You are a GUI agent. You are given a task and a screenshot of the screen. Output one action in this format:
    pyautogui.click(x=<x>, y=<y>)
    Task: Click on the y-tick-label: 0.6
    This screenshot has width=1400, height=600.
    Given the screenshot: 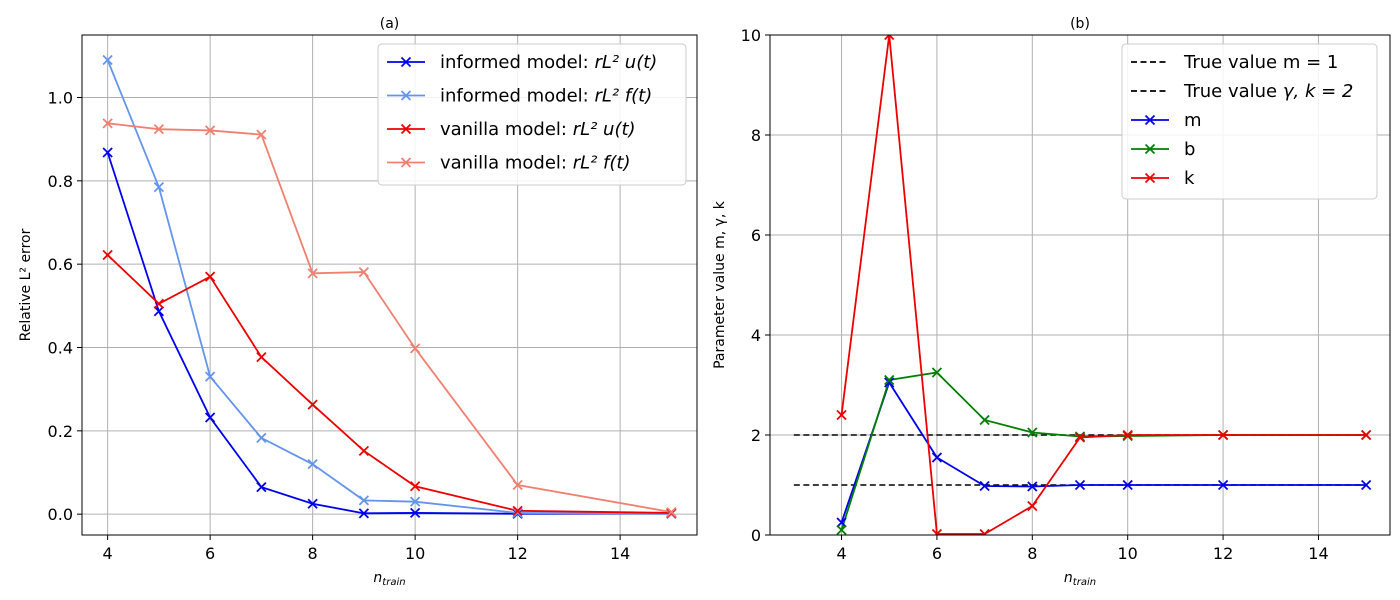 What is the action you would take?
    pyautogui.click(x=60, y=264)
    